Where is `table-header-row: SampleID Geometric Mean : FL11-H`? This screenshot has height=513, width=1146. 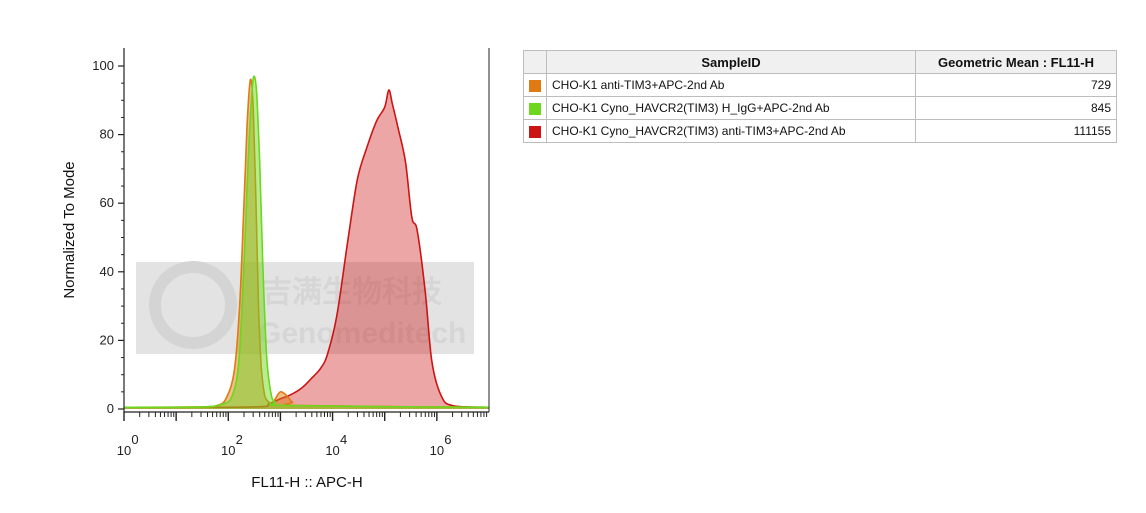
table-header-row: SampleID Geometric Mean : FL11-H is located at coordinates (820, 62).